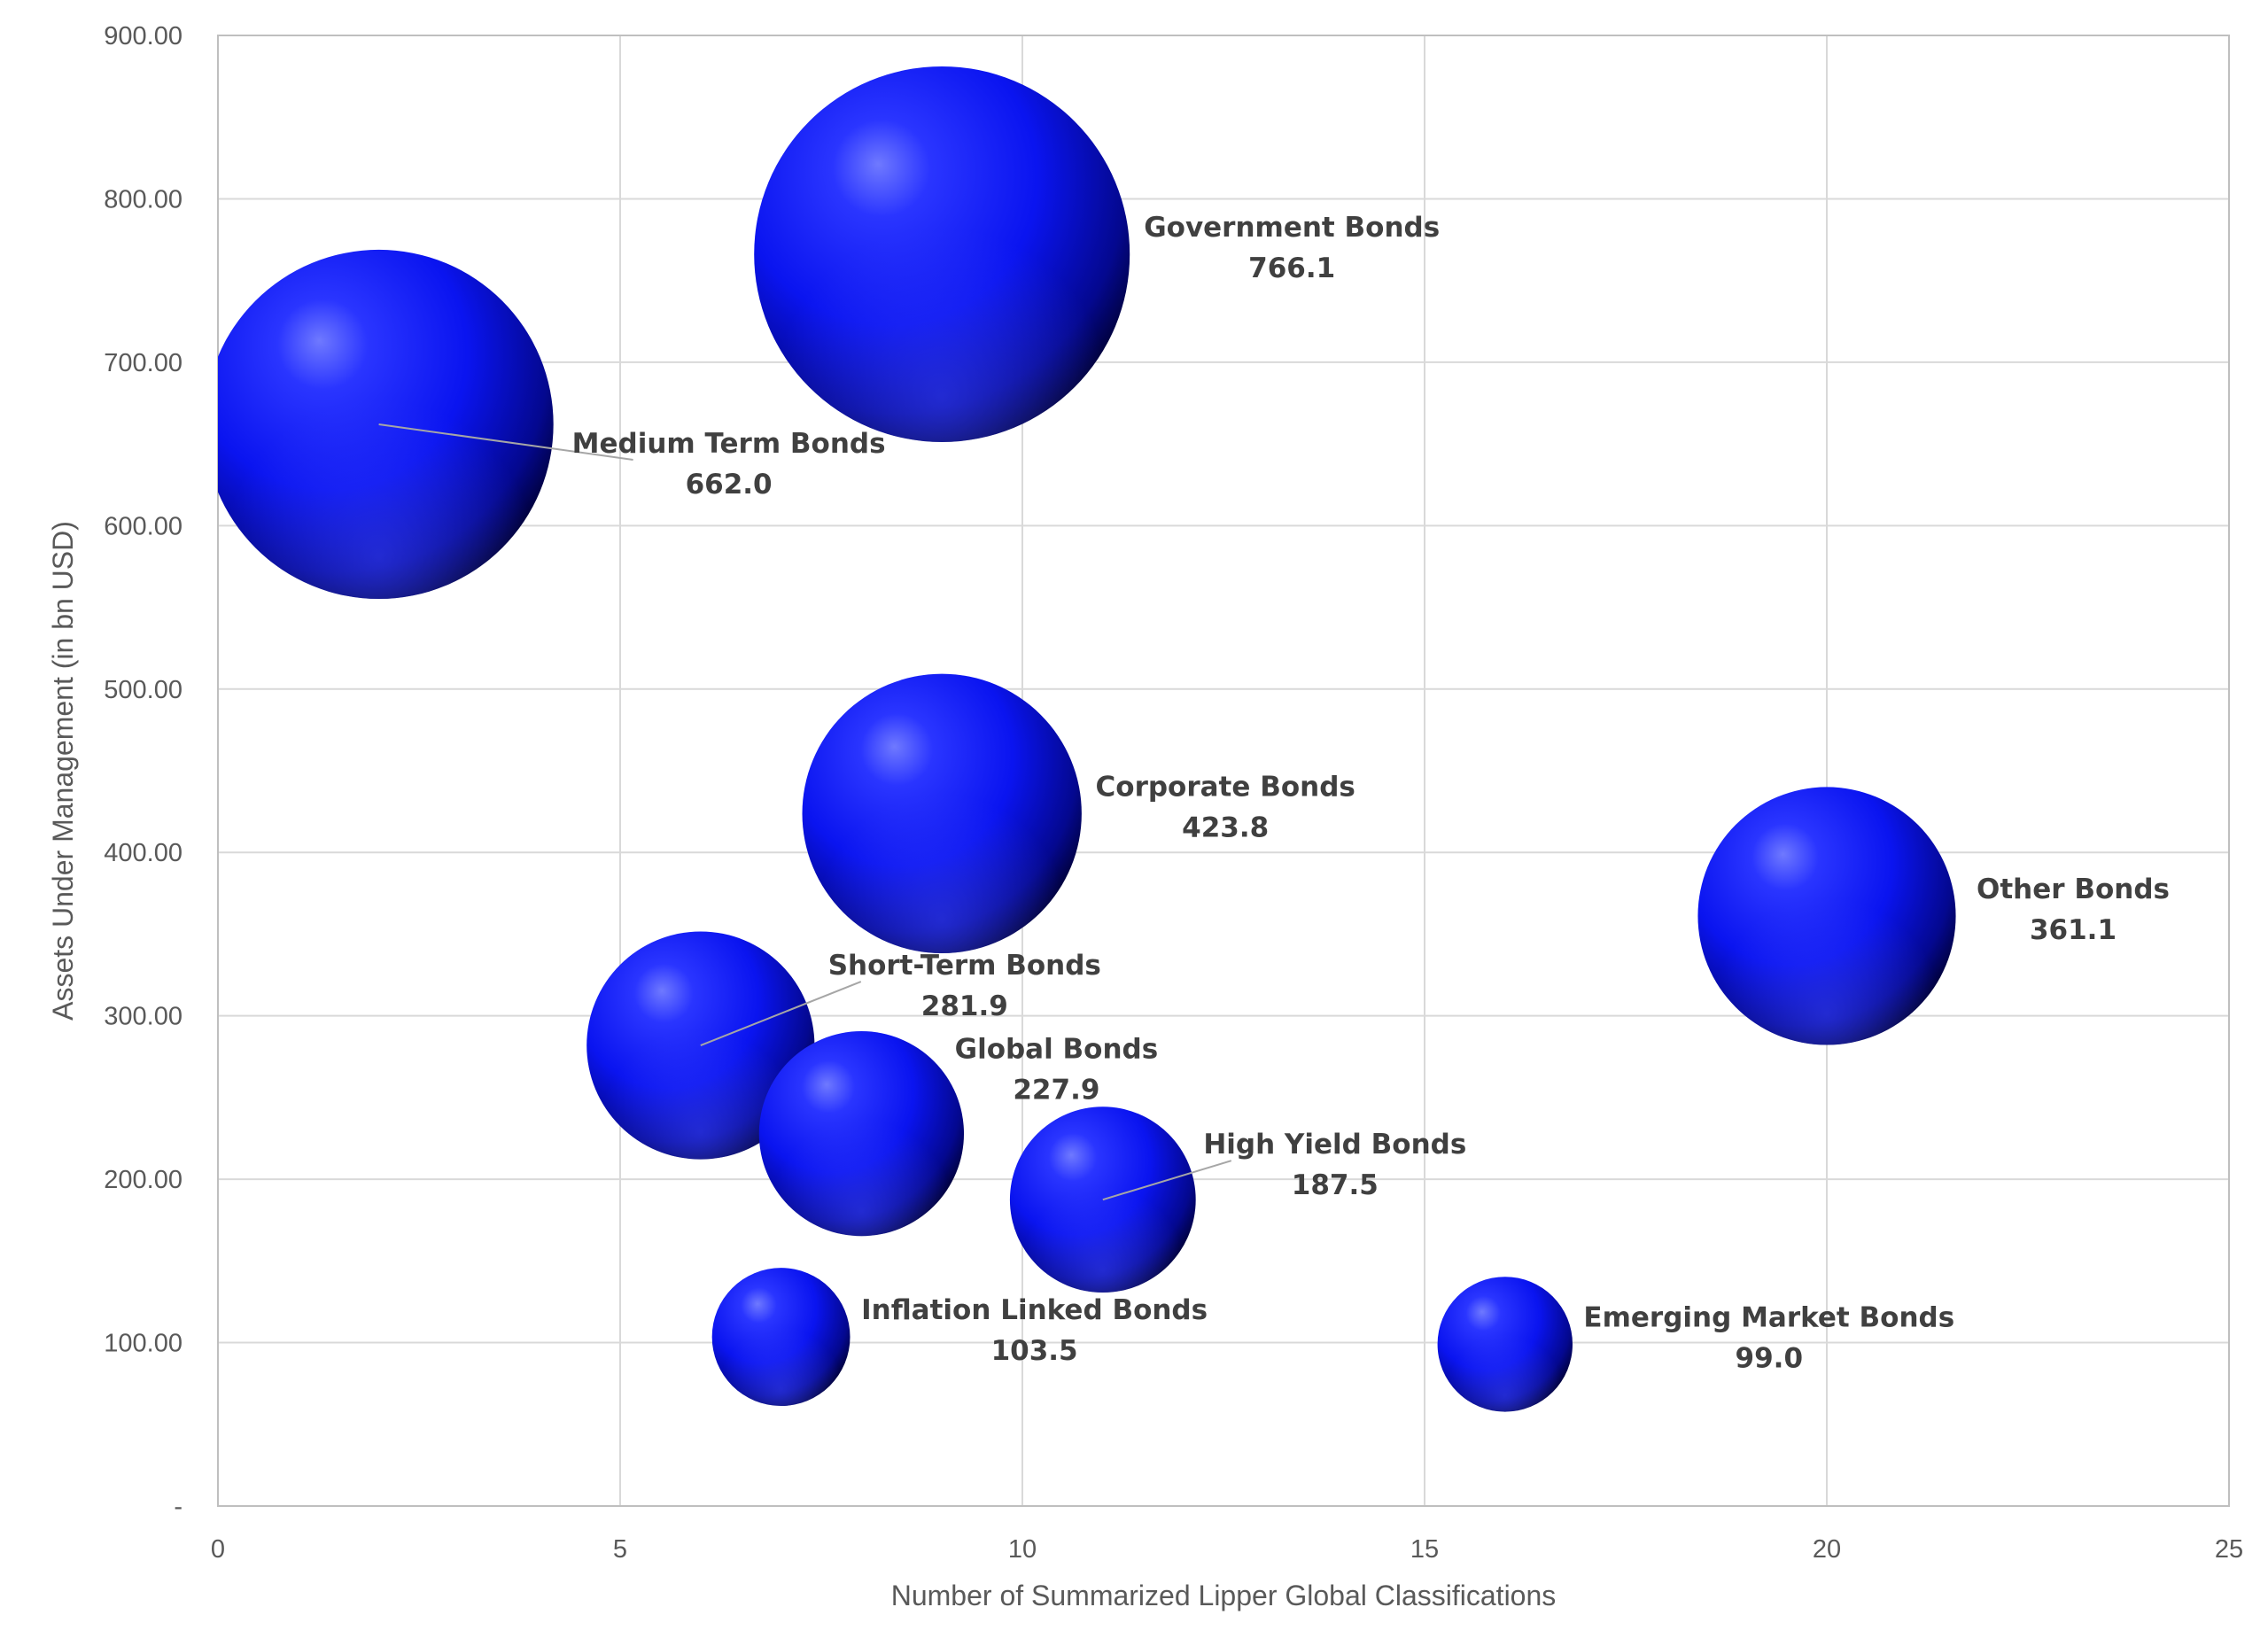  What do you see at coordinates (143, 1180) in the screenshot?
I see `y-tick-label: 200.00` at bounding box center [143, 1180].